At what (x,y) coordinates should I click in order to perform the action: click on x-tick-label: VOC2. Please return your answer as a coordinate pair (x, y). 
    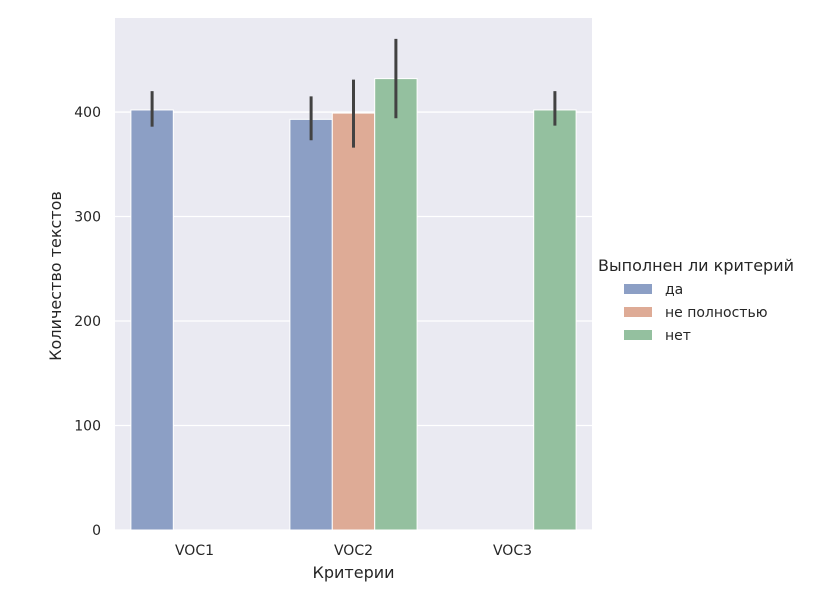
    Looking at the image, I should click on (353, 551).